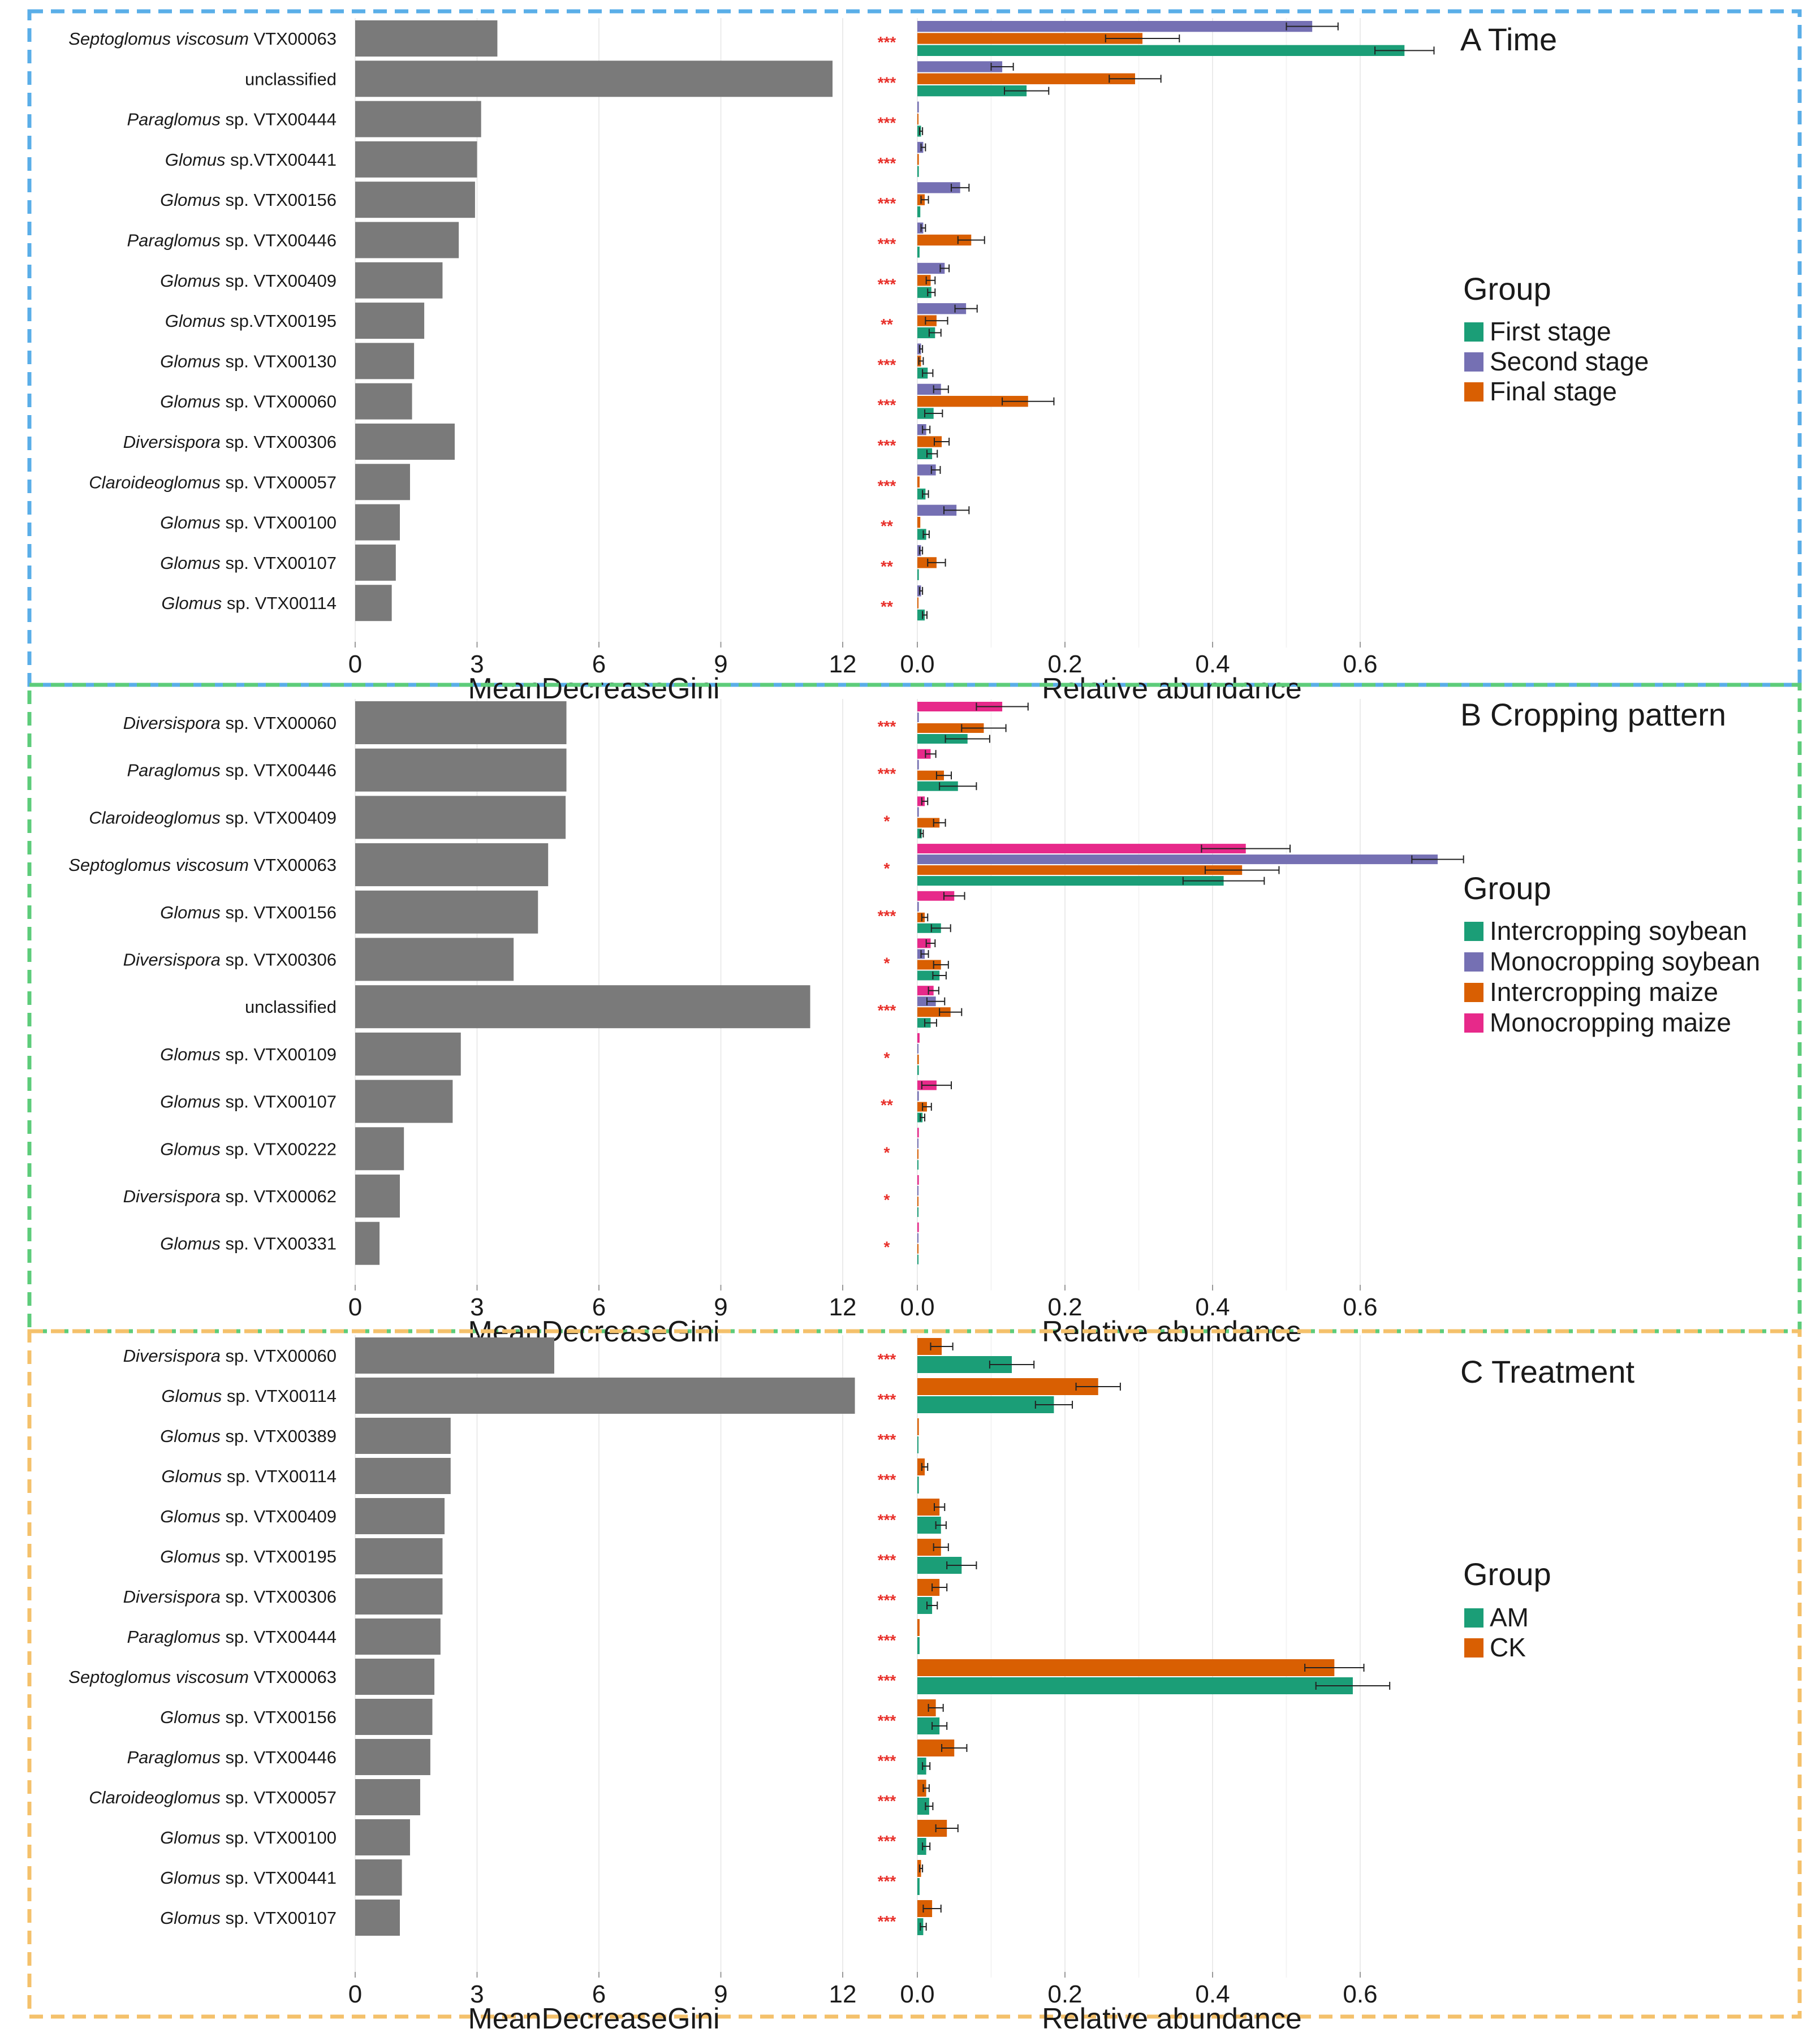 This screenshot has width=1820, height=2033. I want to click on row-label: Glomus sp.VTX00195, so click(251, 321).